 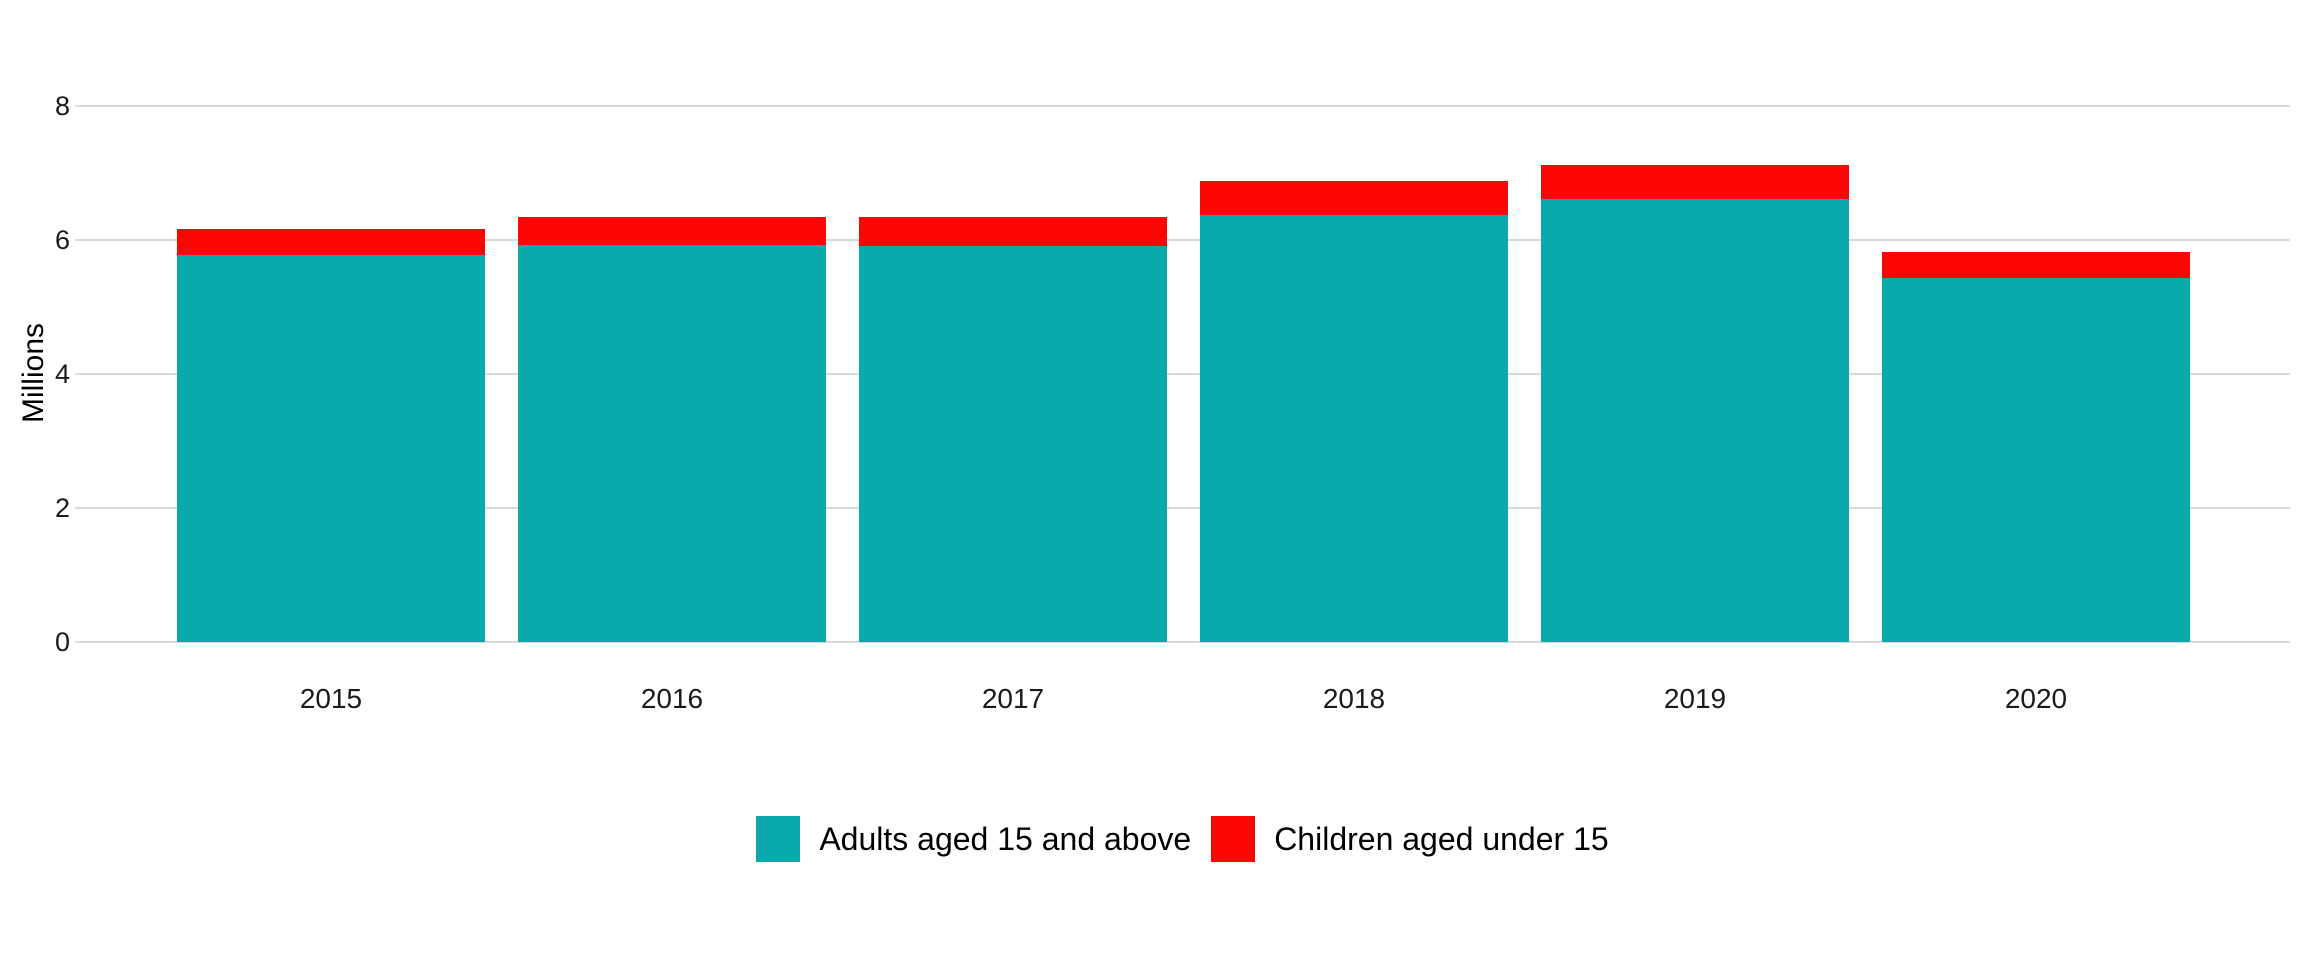 What do you see at coordinates (1233, 839) in the screenshot?
I see `legend-swatch-children-icon` at bounding box center [1233, 839].